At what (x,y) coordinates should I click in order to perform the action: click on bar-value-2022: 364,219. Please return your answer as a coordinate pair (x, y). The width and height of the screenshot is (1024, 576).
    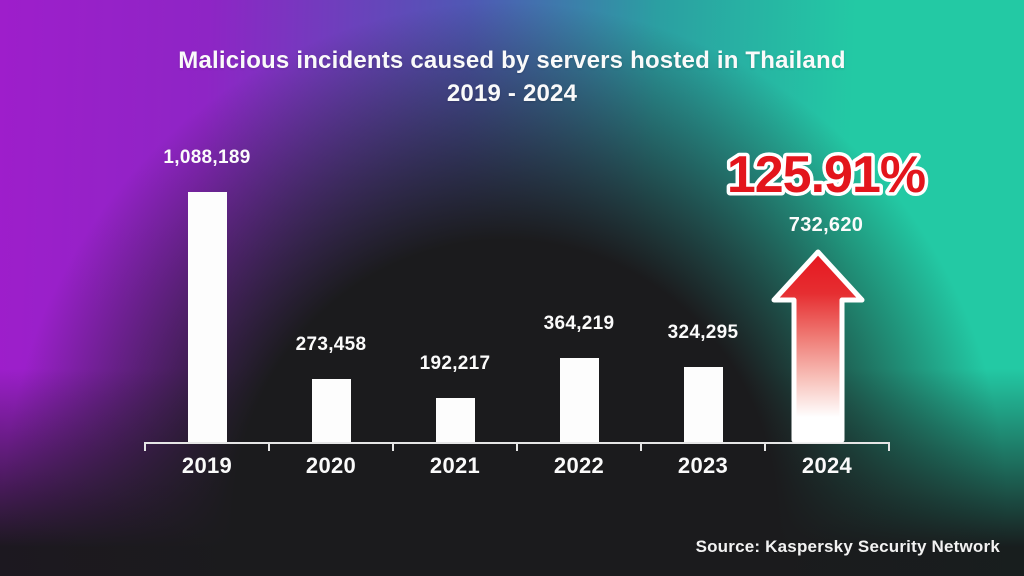
    Looking at the image, I should click on (579, 323).